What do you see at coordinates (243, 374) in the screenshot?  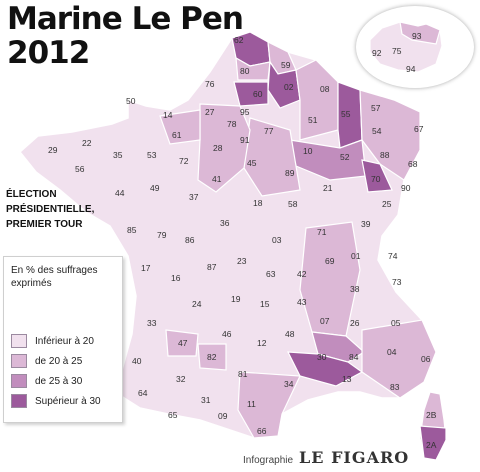 I see `dept-label: 81` at bounding box center [243, 374].